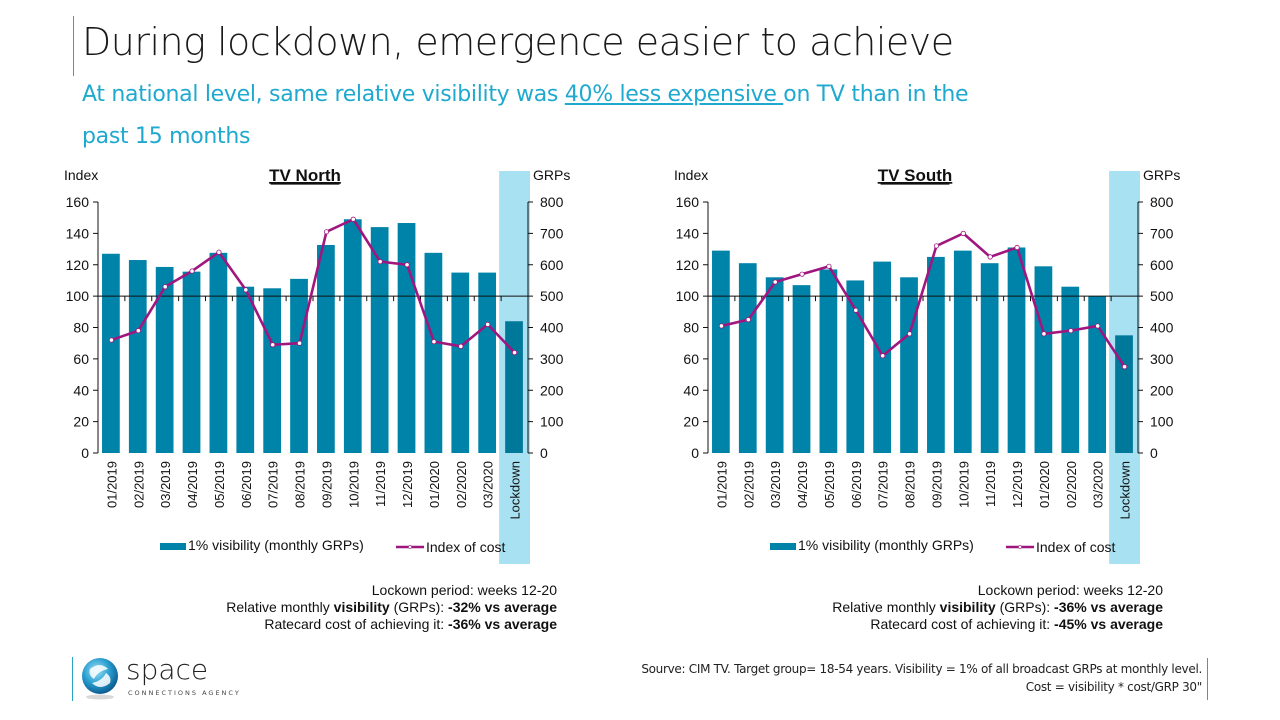 The height and width of the screenshot is (720, 1280). Describe the element at coordinates (552, 390) in the screenshot. I see `y2-tick-label: 200` at that location.